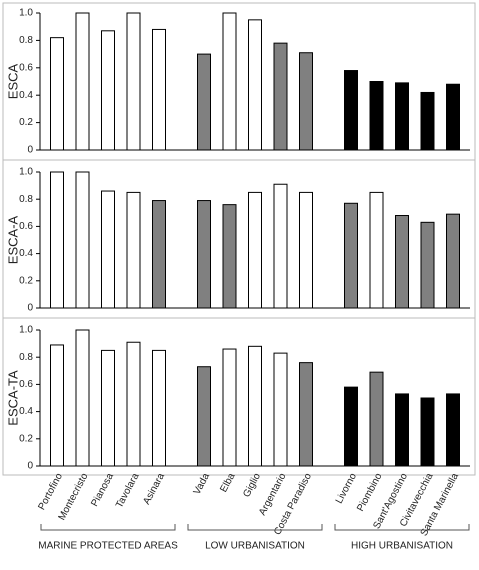 The image size is (479, 570). What do you see at coordinates (255, 546) in the screenshot?
I see `group-label: LOW URBANISATION` at bounding box center [255, 546].